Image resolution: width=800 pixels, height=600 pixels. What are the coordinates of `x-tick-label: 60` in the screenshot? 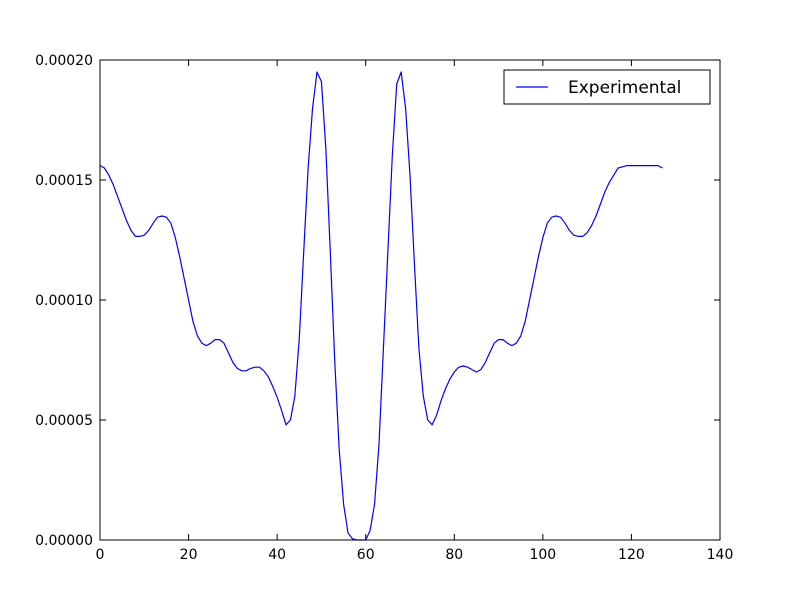 It's located at (366, 555).